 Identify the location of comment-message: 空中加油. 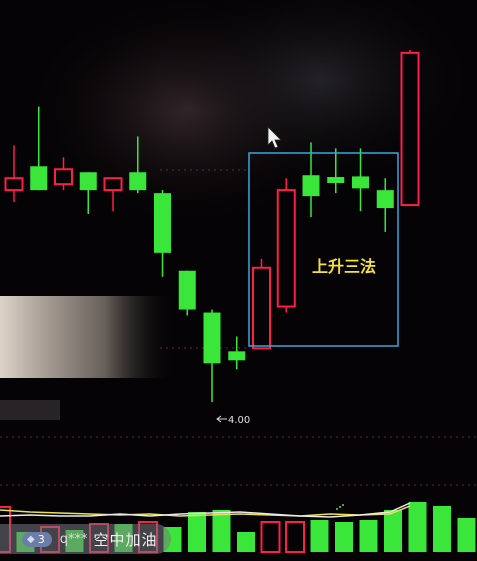
(125, 539).